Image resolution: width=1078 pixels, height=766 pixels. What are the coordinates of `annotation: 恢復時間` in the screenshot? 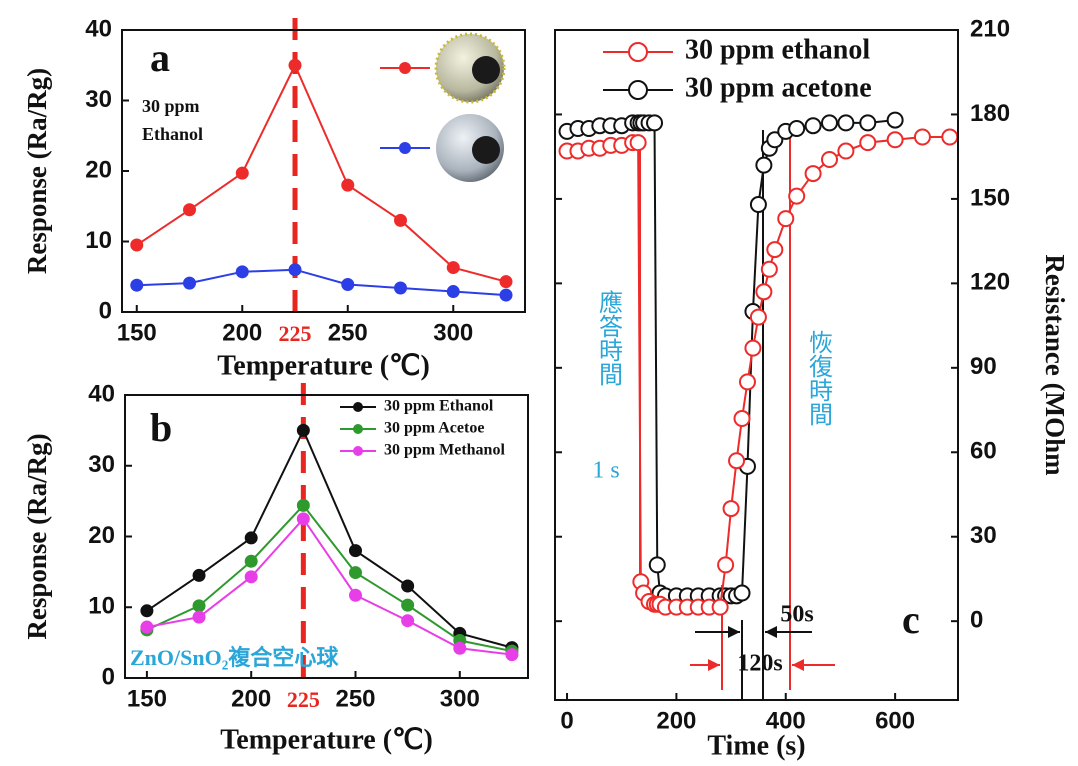 It's located at (818, 378).